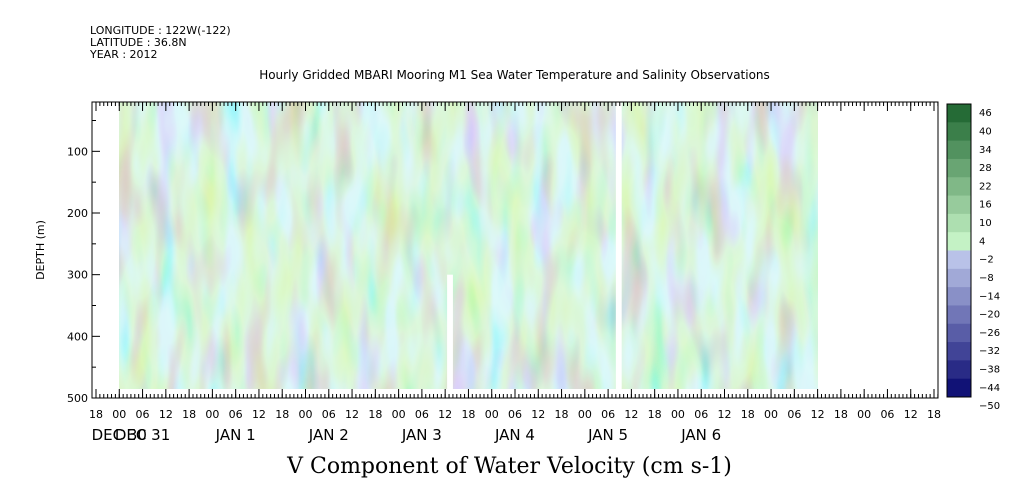 Image resolution: width=1009 pixels, height=504 pixels. Describe the element at coordinates (77, 336) in the screenshot. I see `y-tick-label: 400` at that location.